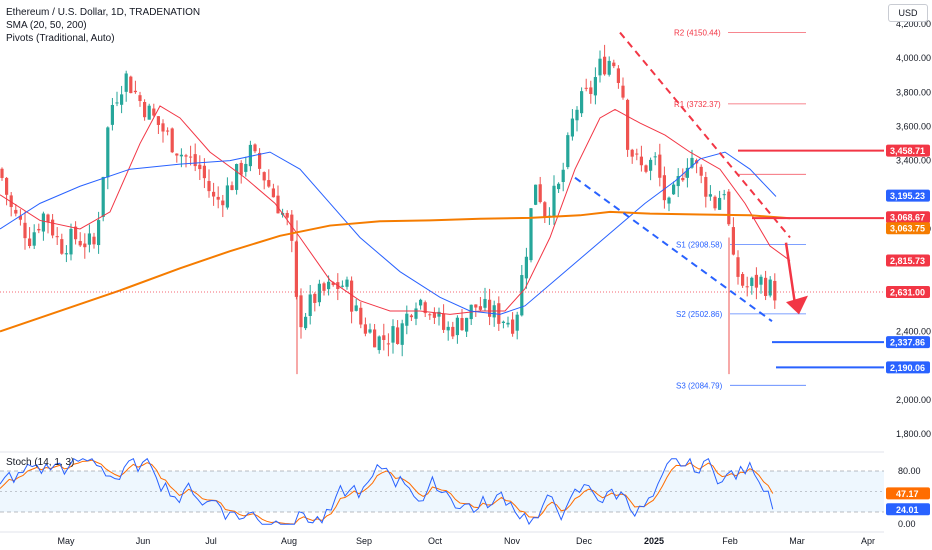  I want to click on stoch-d-value: 47.17, so click(907, 494).